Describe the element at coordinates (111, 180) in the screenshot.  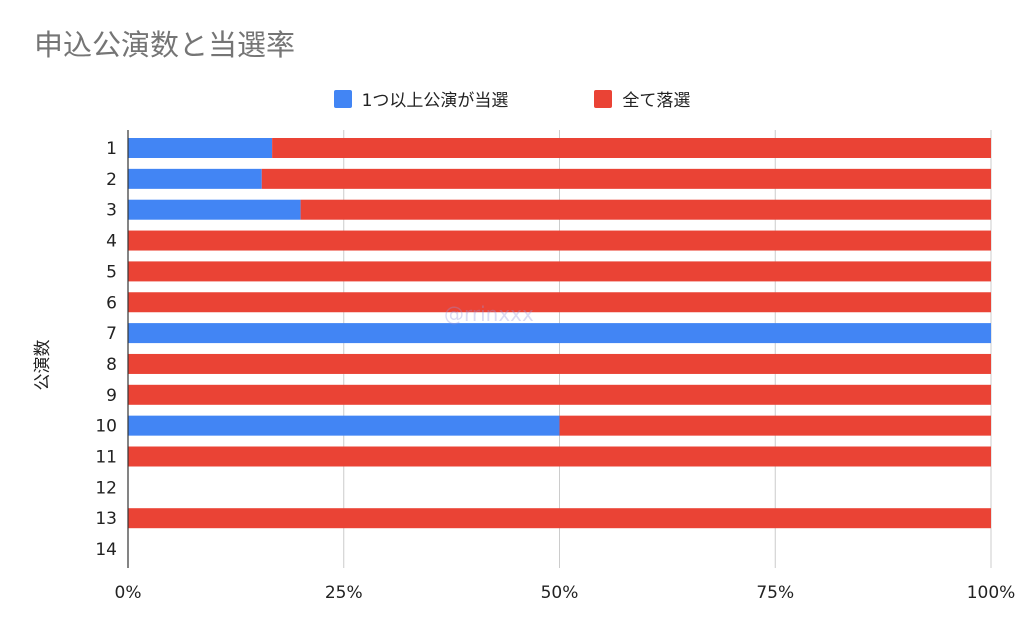
I see `y-tick-label: 2` at that location.